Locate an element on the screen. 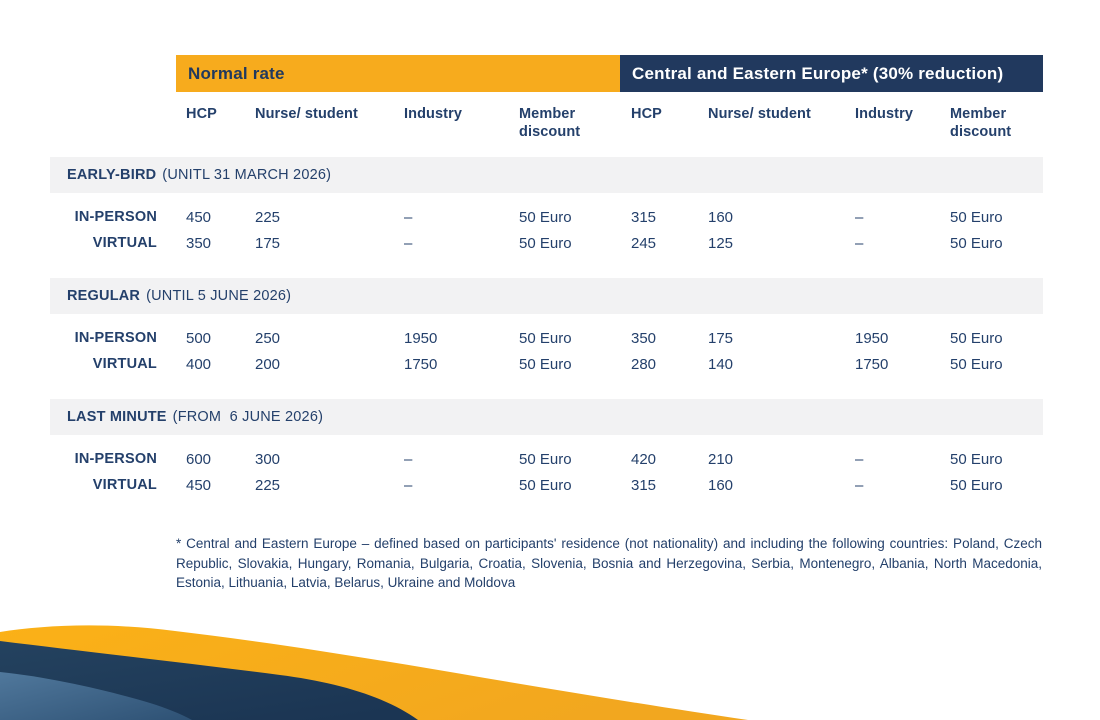 This screenshot has width=1100, height=720. cell-hcp-normal: 350 is located at coordinates (199, 243).